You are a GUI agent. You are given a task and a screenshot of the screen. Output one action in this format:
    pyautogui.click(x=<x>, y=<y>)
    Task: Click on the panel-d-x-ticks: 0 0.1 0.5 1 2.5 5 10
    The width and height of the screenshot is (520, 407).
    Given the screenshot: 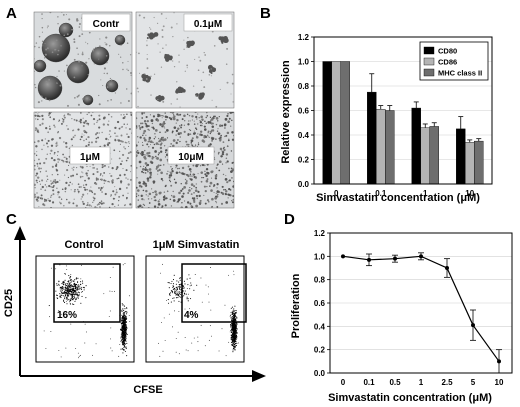 What is the action you would take?
    pyautogui.click(x=422, y=382)
    